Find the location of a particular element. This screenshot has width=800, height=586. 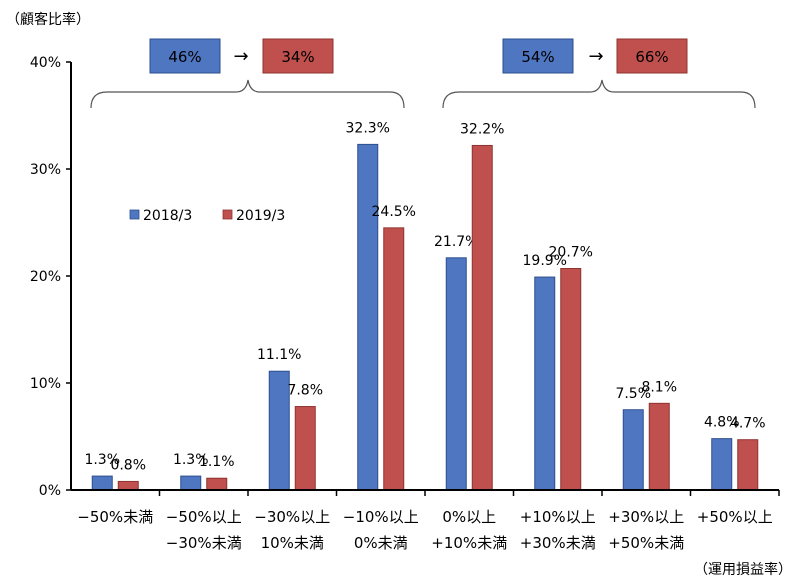

loss-brace is located at coordinates (247, 94).